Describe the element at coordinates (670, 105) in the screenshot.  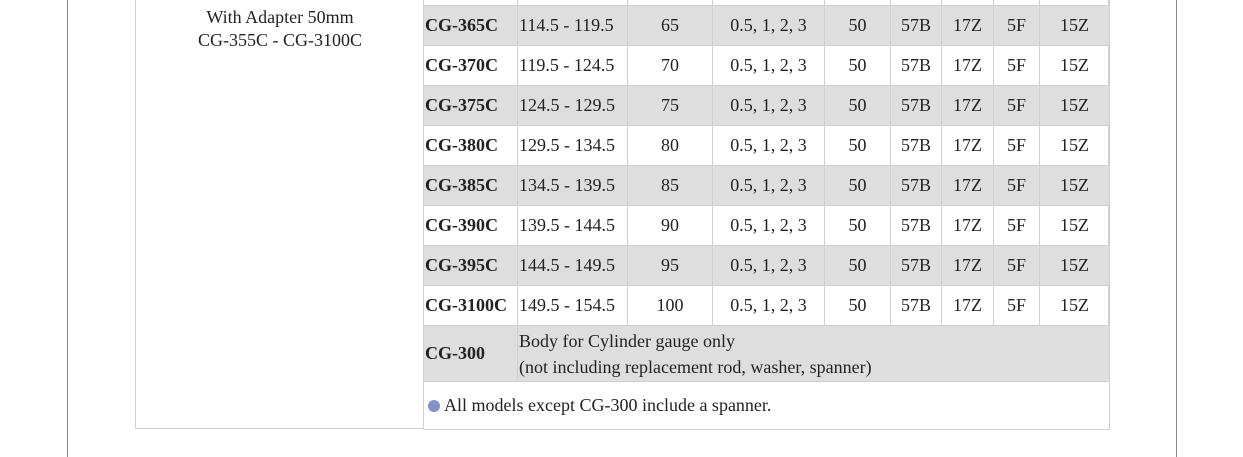
I see `rod-cell: 75` at that location.